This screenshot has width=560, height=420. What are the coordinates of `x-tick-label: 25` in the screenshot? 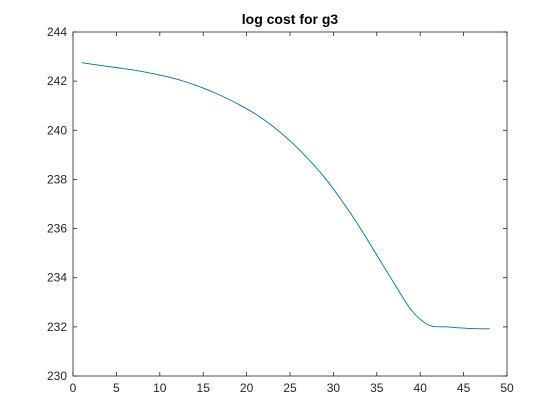 It's located at (290, 388).